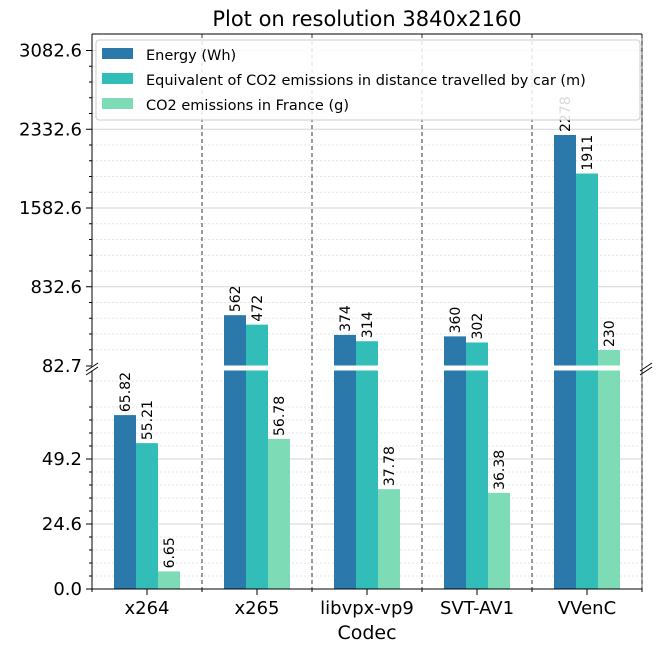  I want to click on legend-swatch-car-distance, so click(117, 78).